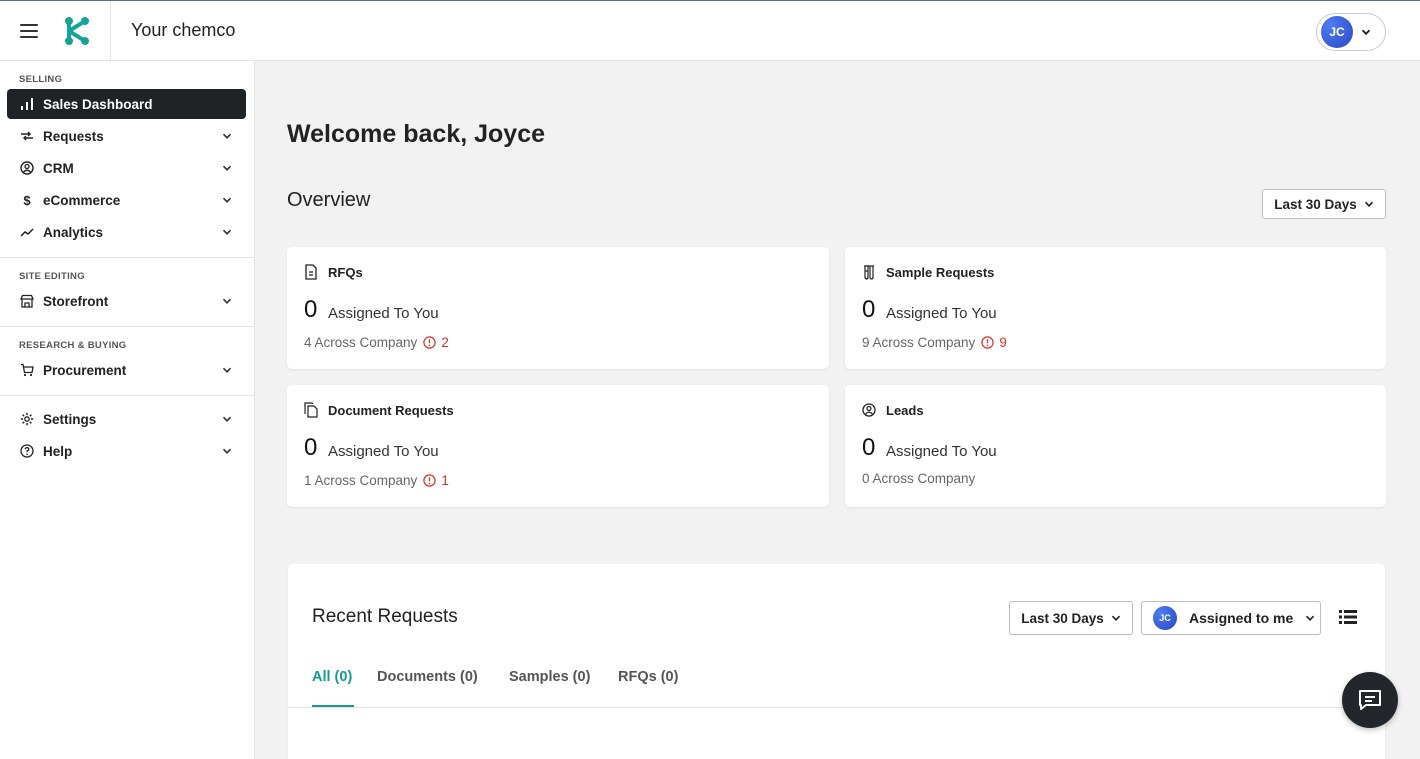 The height and width of the screenshot is (759, 1420). I want to click on across-company: 9 Across Company 9, so click(934, 342).